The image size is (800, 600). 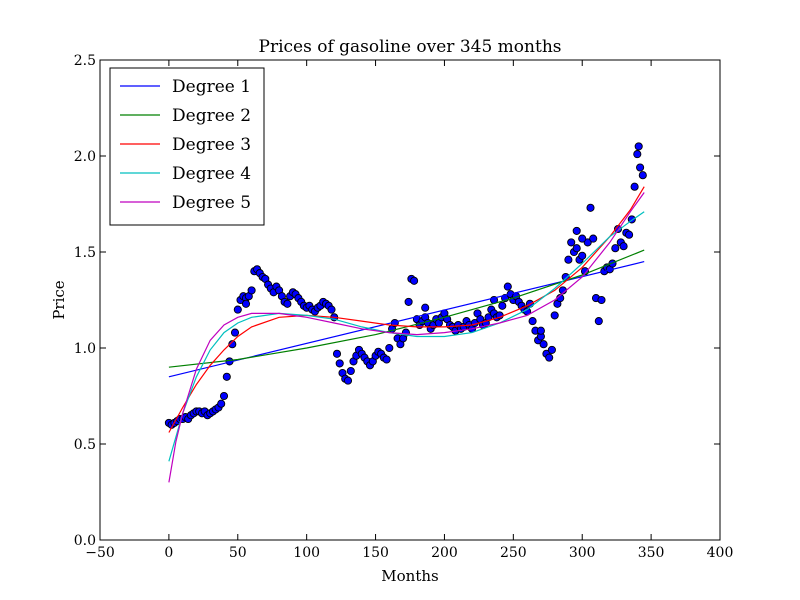 What do you see at coordinates (85, 61) in the screenshot?
I see `y-tick-label: 2.5` at bounding box center [85, 61].